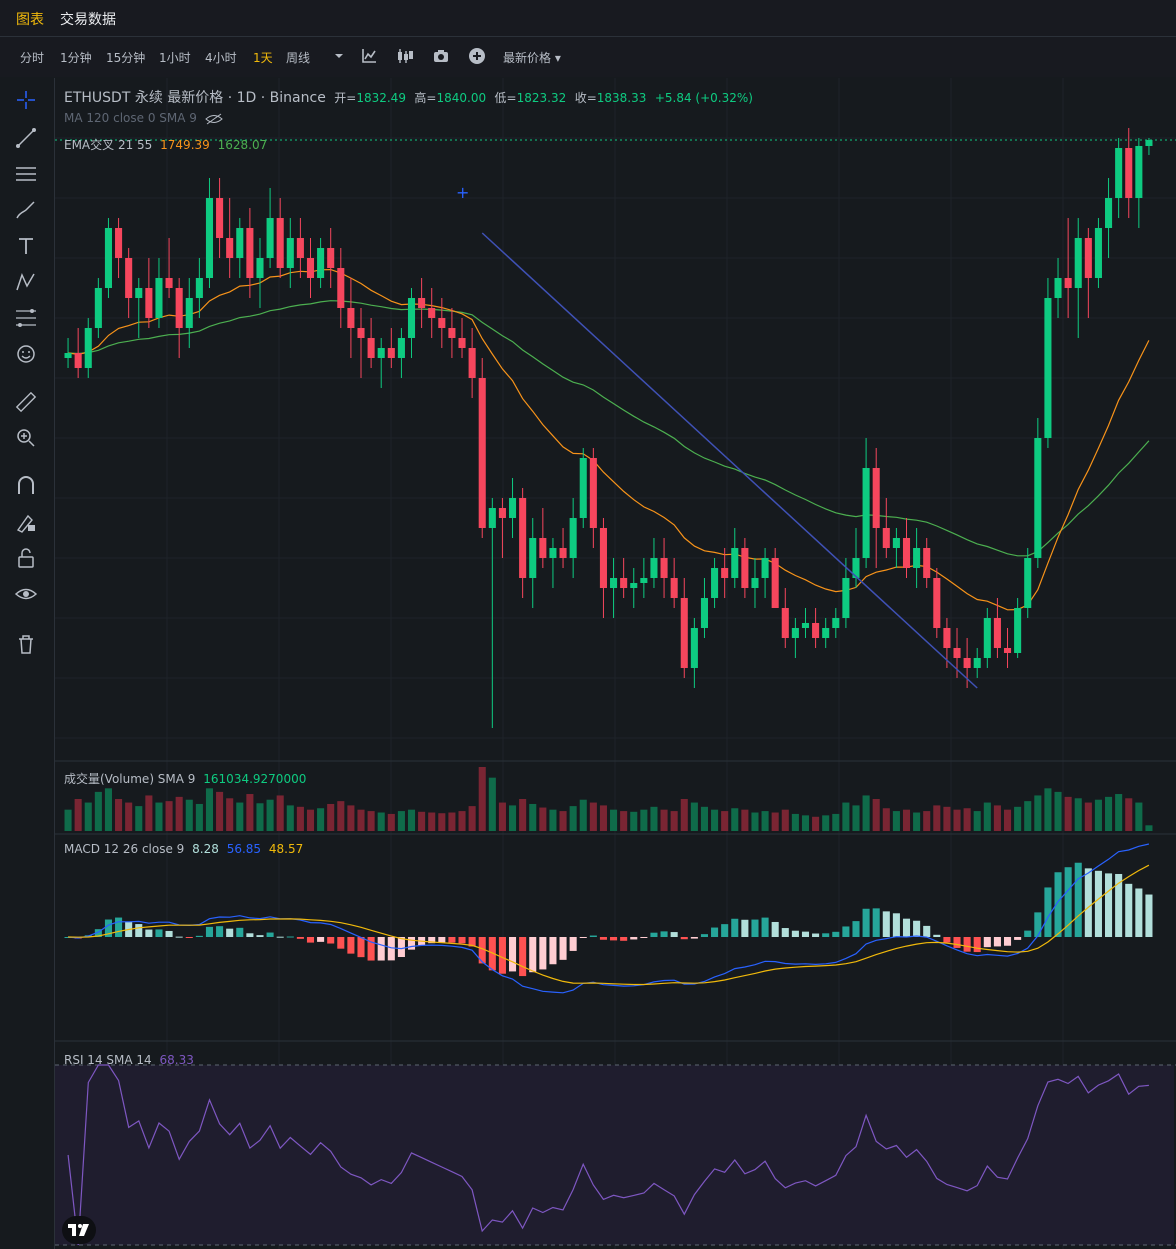 Image resolution: width=1176 pixels, height=1249 pixels. I want to click on price-type-dropdown: 最新价格 ▾, so click(532, 57).